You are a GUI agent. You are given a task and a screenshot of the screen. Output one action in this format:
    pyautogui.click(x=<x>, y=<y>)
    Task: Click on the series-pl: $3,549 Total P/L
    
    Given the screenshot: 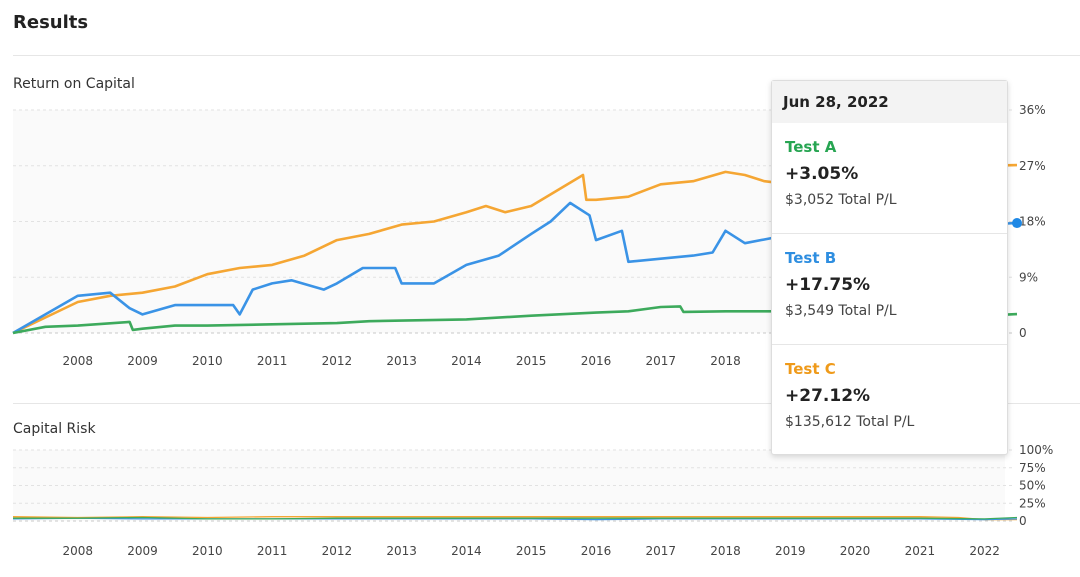 What is the action you would take?
    pyautogui.click(x=841, y=311)
    